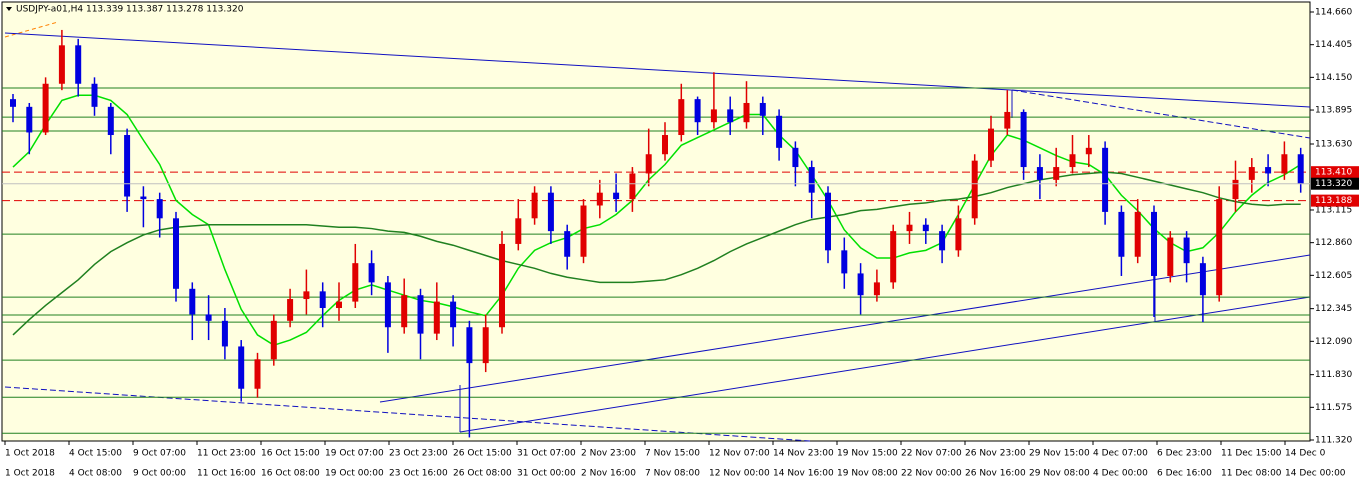 This screenshot has height=485, width=1360. Describe the element at coordinates (159, 474) in the screenshot. I see `x-tick-label: 9 Oct 00:00` at that location.